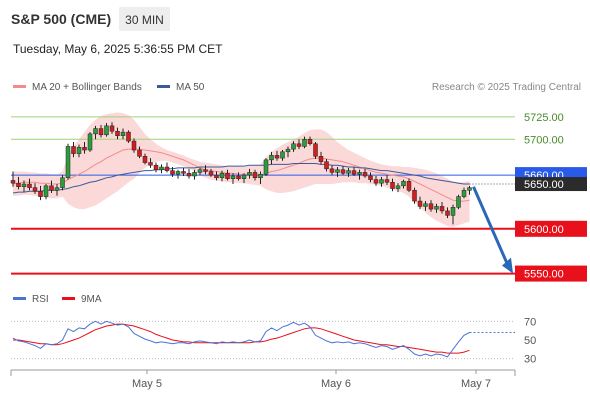 This screenshot has height=405, width=590. I want to click on chart-title: S&P 500 (CME), so click(61, 19).